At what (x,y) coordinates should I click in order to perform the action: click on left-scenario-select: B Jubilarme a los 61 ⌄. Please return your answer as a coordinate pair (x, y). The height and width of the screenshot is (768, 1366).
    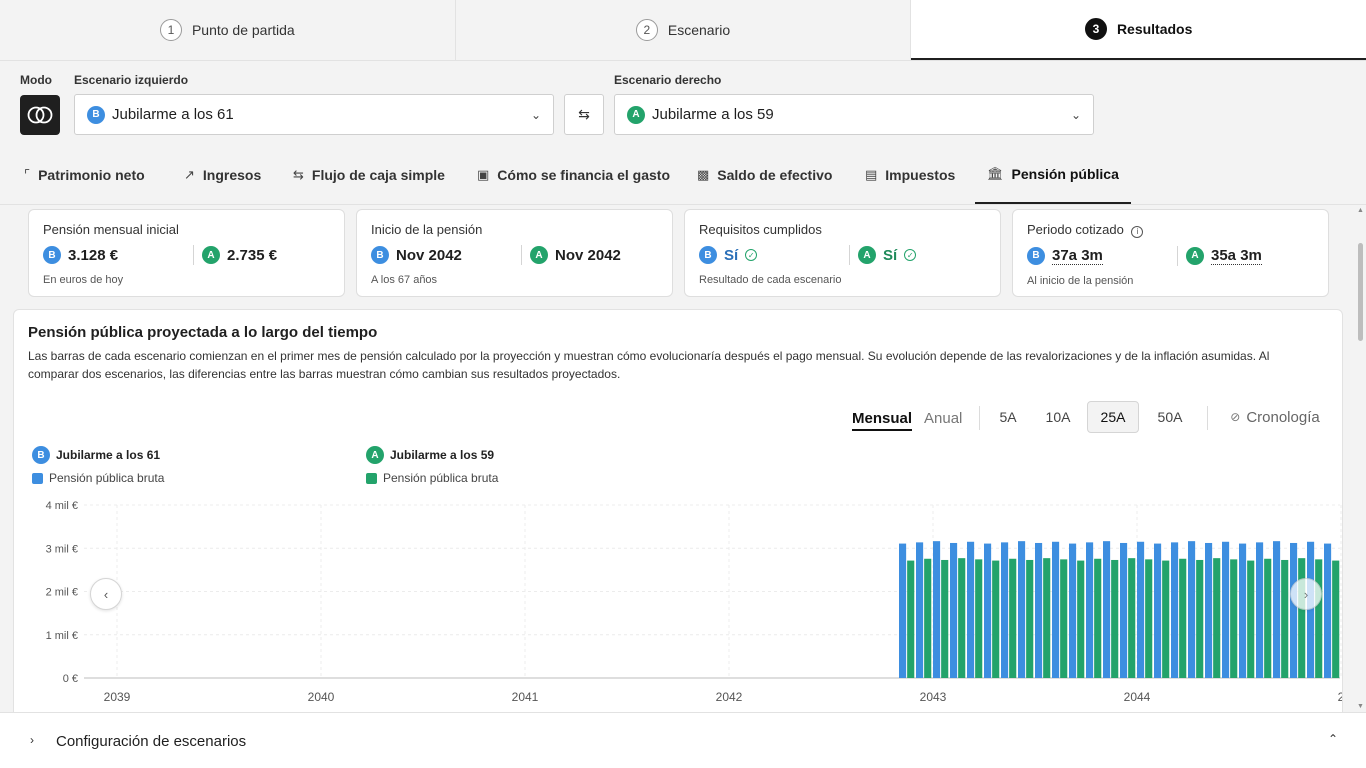
    Looking at the image, I should click on (314, 114).